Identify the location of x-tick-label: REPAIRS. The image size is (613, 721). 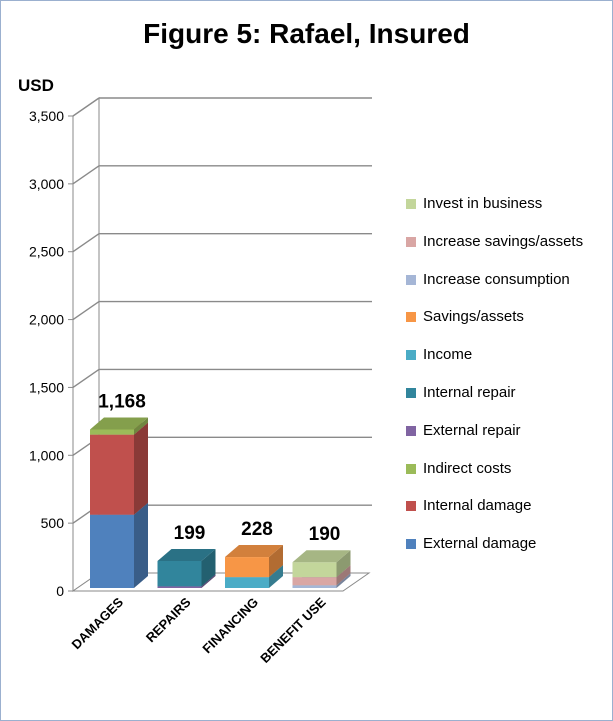
(168, 619).